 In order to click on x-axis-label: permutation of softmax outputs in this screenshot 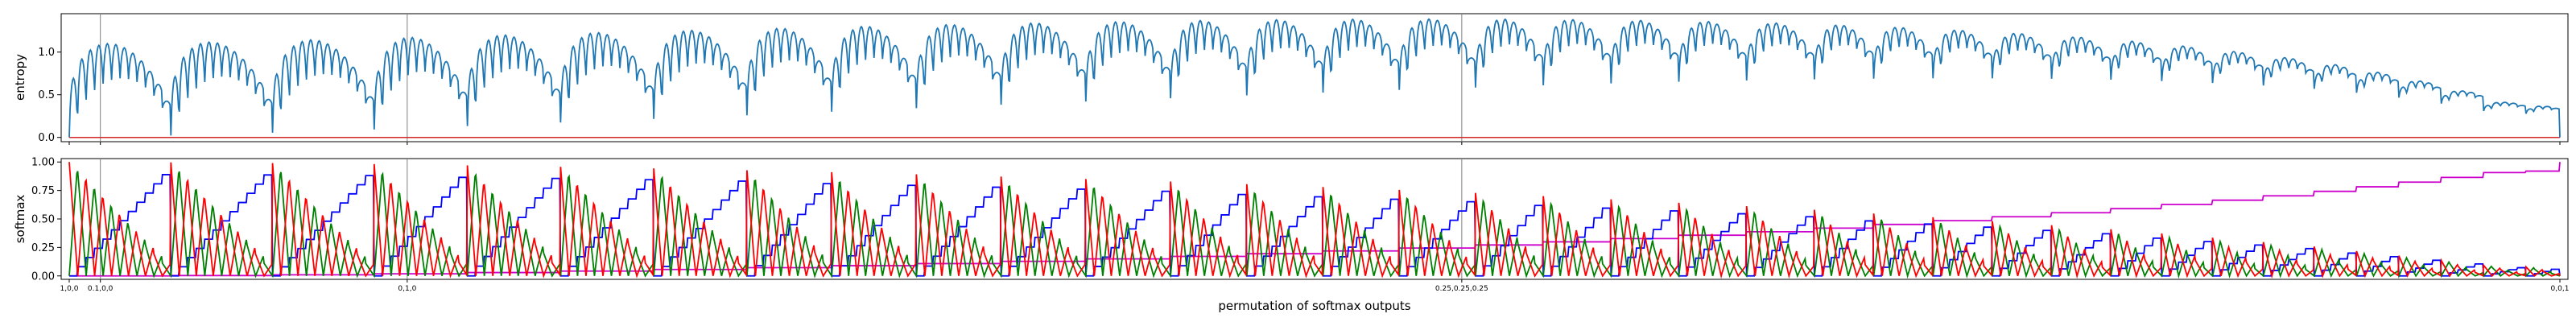, I will do `click(1314, 306)`.